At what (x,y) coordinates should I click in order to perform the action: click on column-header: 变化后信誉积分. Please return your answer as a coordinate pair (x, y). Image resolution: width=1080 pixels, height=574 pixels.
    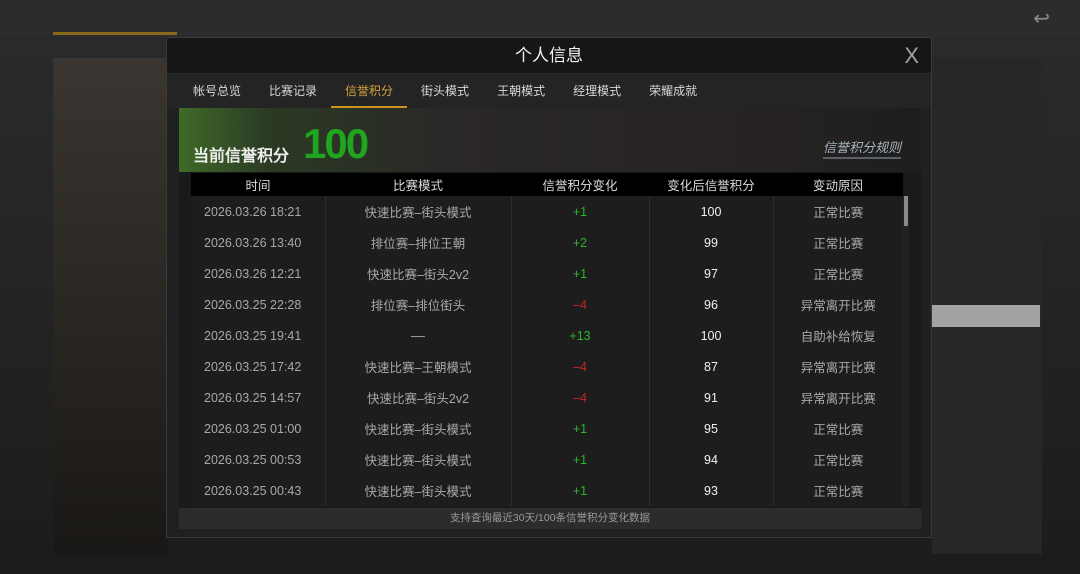
    Looking at the image, I should click on (711, 184).